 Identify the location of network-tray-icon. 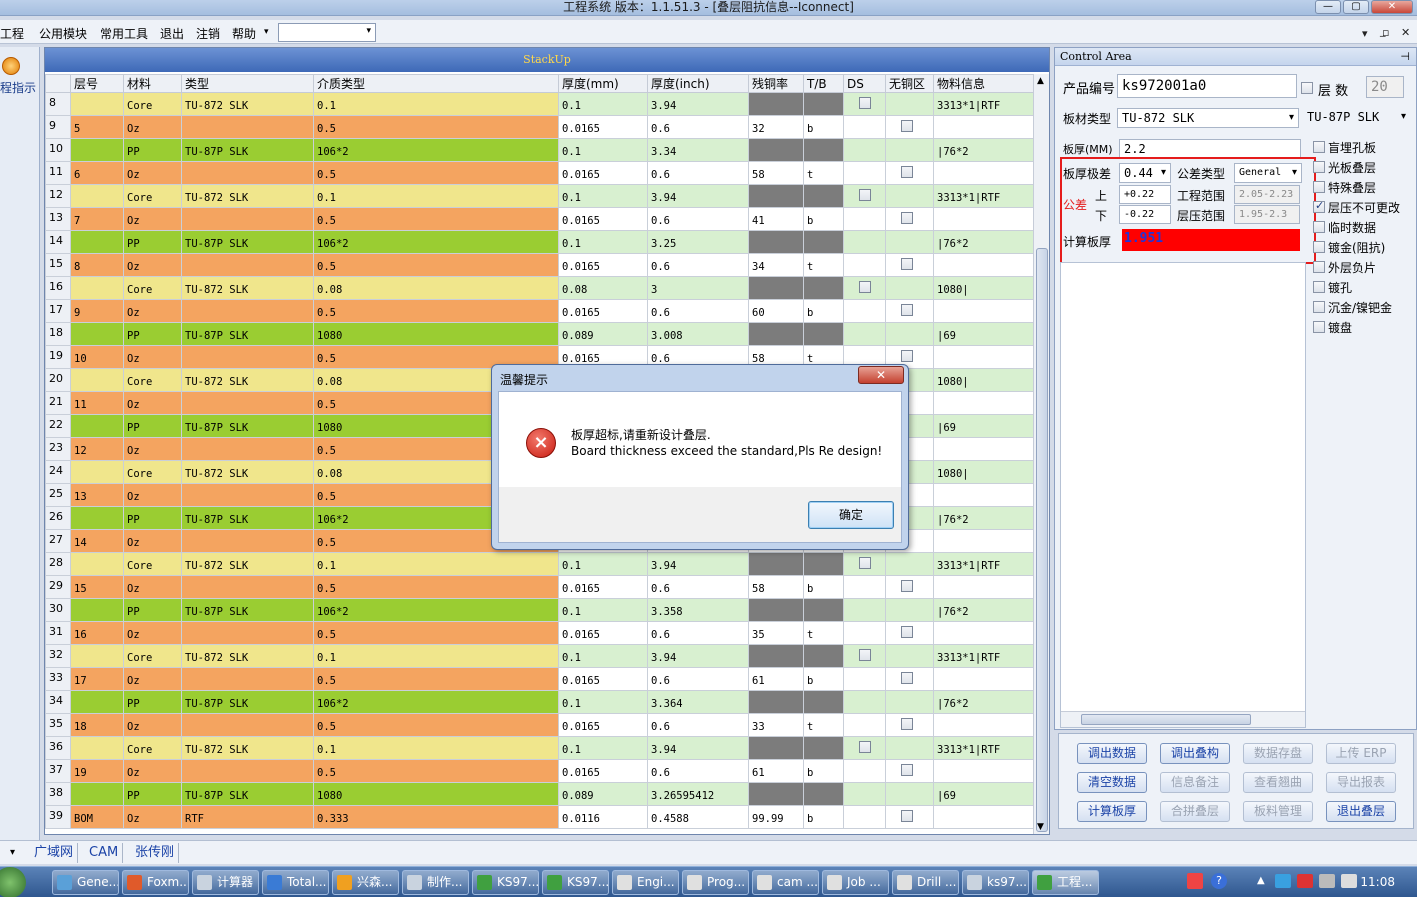
(1283, 881).